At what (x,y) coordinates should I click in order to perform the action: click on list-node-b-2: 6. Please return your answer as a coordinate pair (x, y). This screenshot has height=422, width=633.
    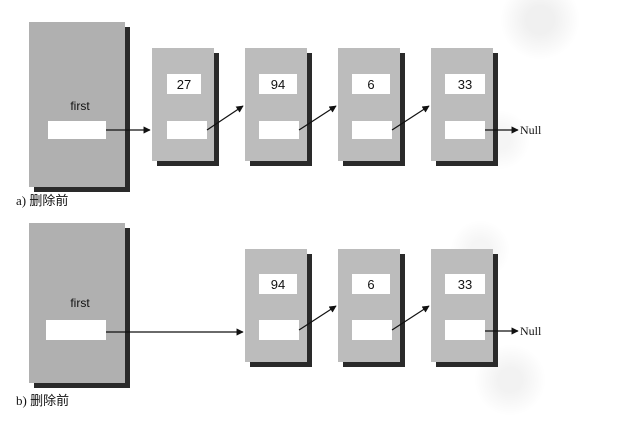
    Looking at the image, I should click on (371, 308).